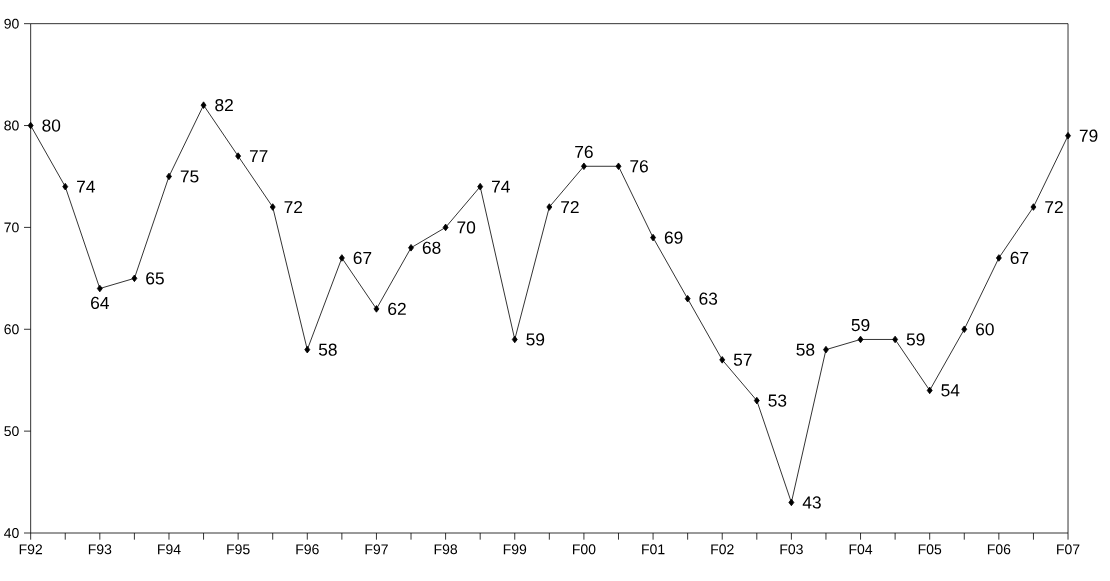  Describe the element at coordinates (1068, 549) in the screenshot. I see `x-tick-label: F07` at that location.